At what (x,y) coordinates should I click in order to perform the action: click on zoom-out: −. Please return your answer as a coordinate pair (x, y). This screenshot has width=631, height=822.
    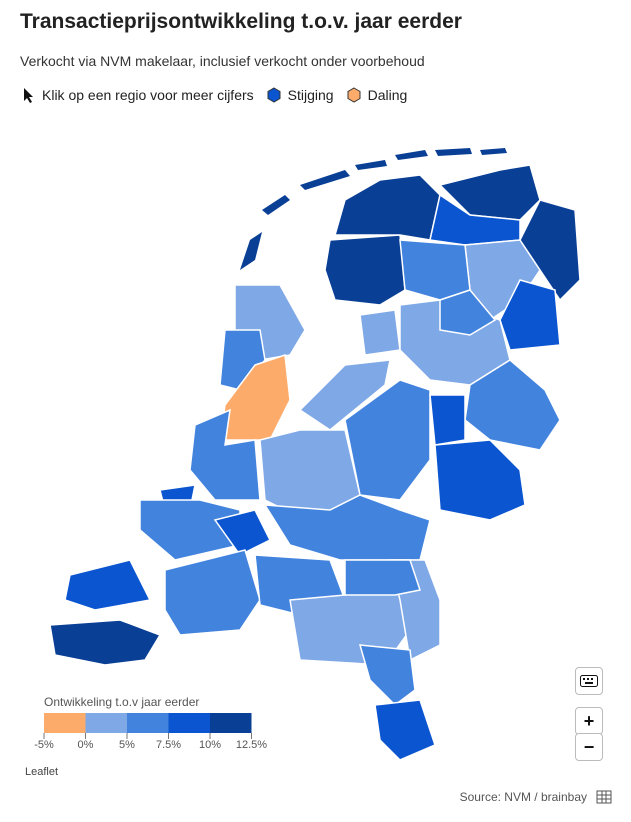
    Looking at the image, I should click on (589, 747).